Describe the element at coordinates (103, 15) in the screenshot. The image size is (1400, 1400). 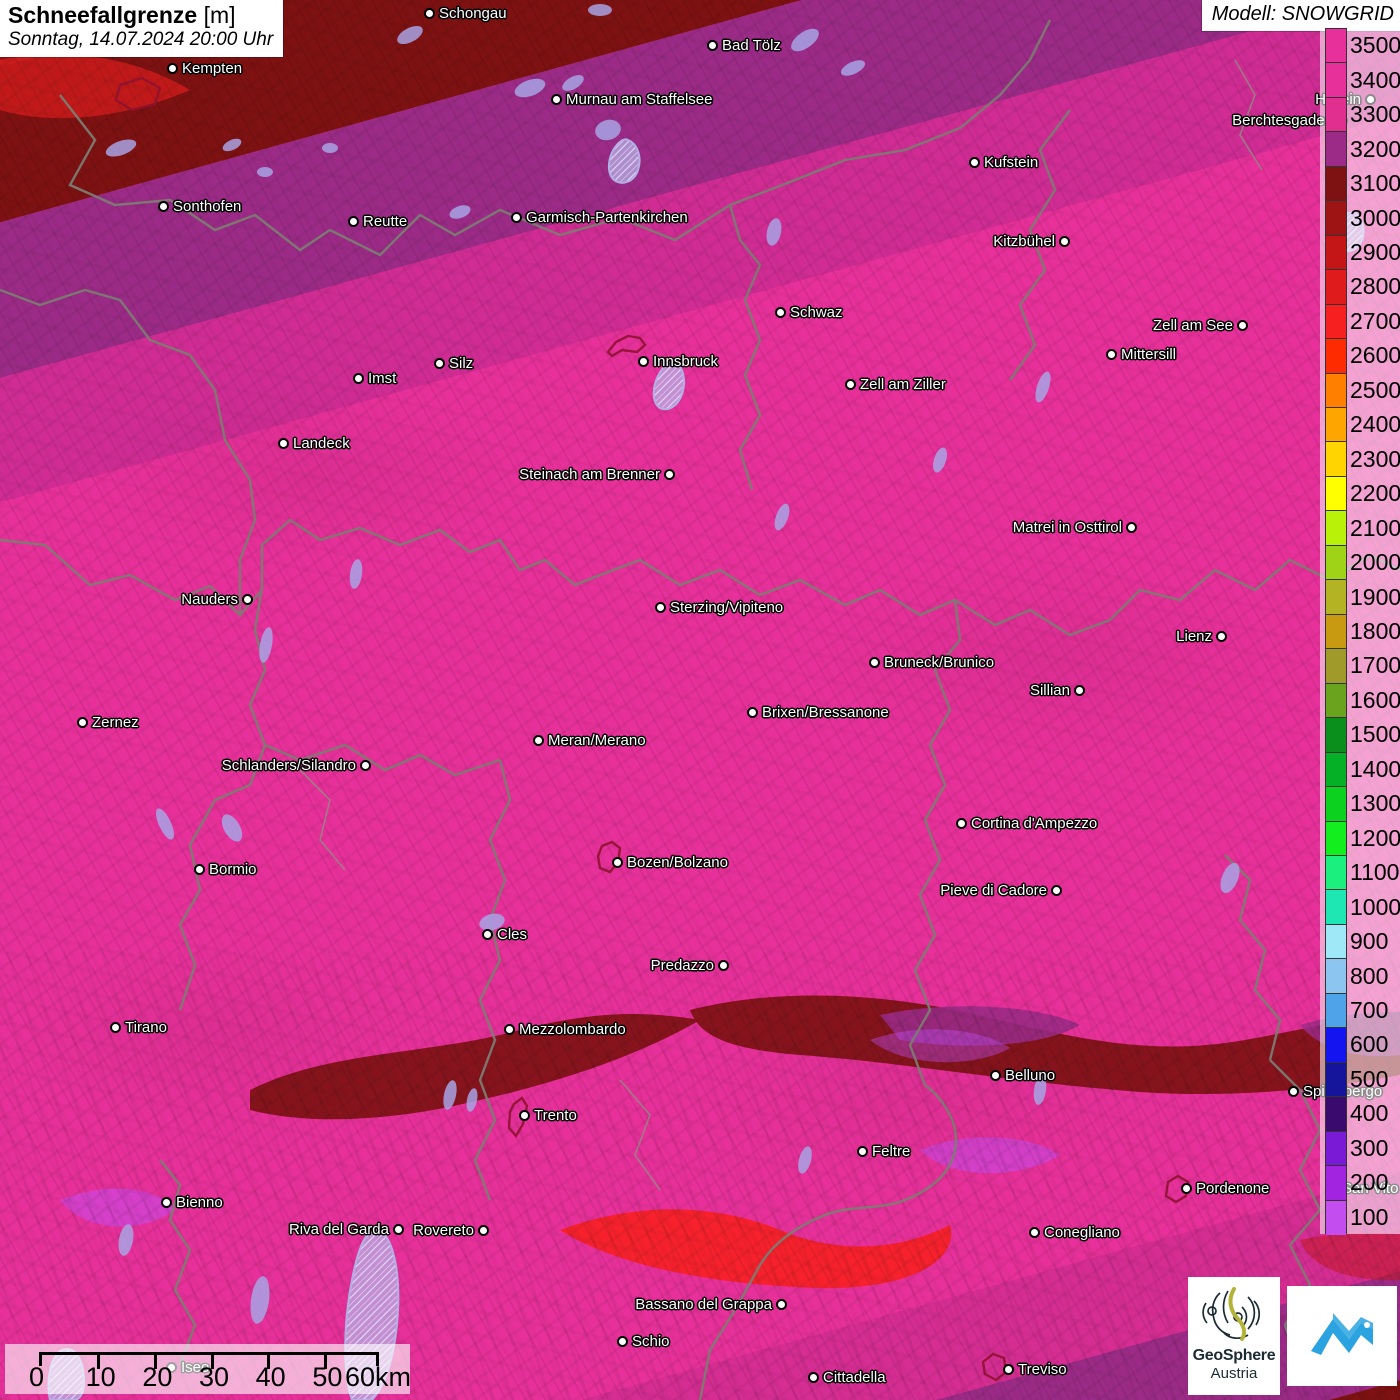
I see `title-parameter: Schneefallgrenze` at that location.